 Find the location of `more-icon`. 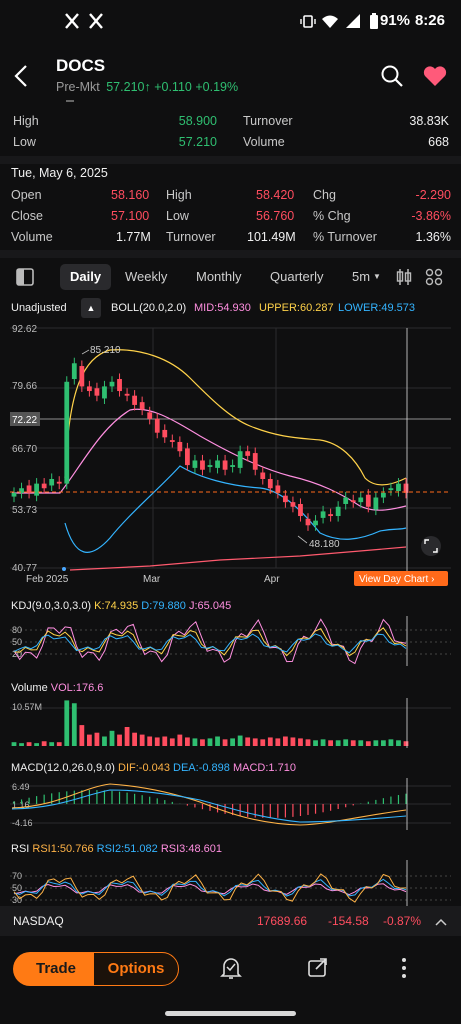

more-icon is located at coordinates (404, 968).